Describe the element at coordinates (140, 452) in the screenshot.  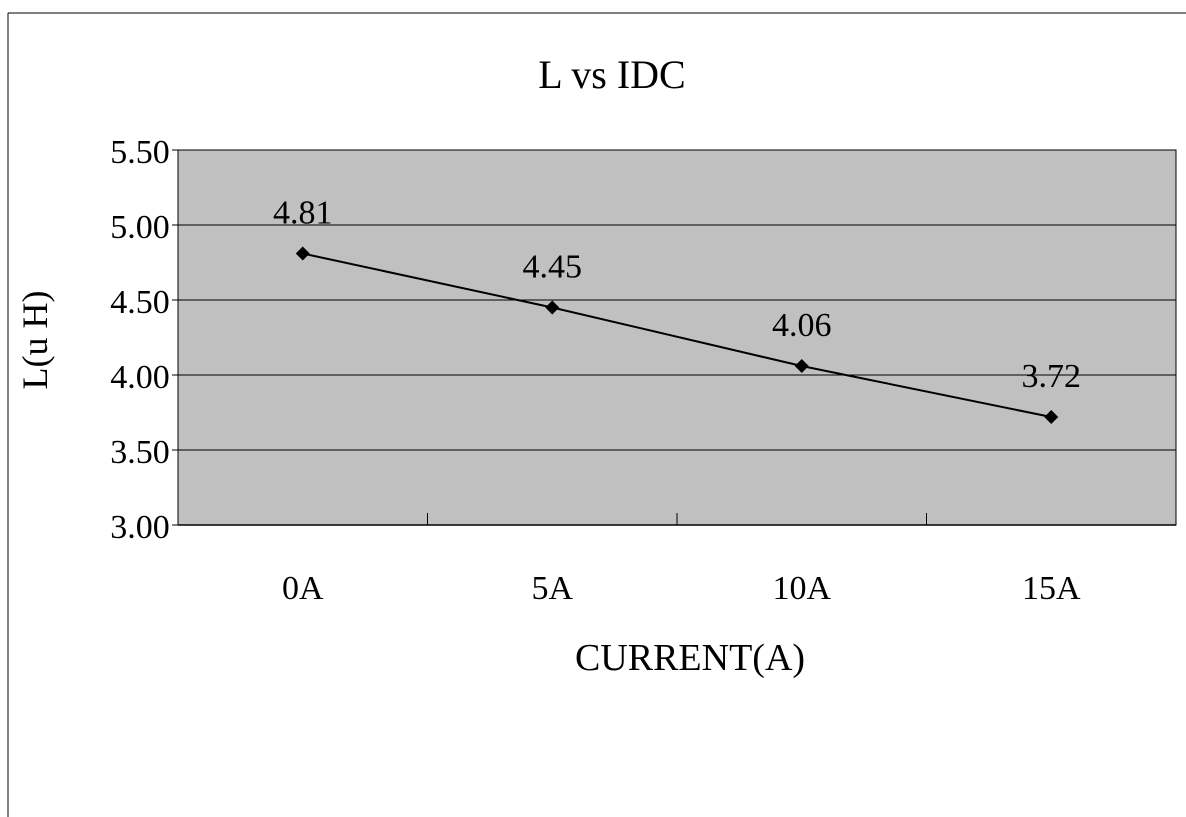
I see `y-tick-label: 3.50` at that location.